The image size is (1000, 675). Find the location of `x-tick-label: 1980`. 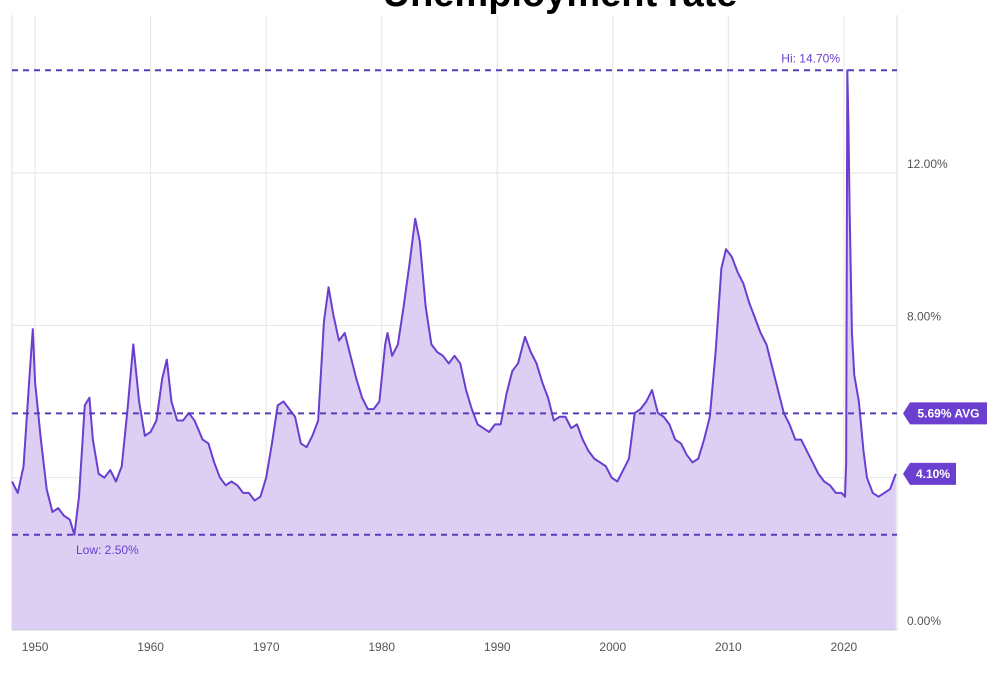

x-tick-label: 1980 is located at coordinates (381, 647).